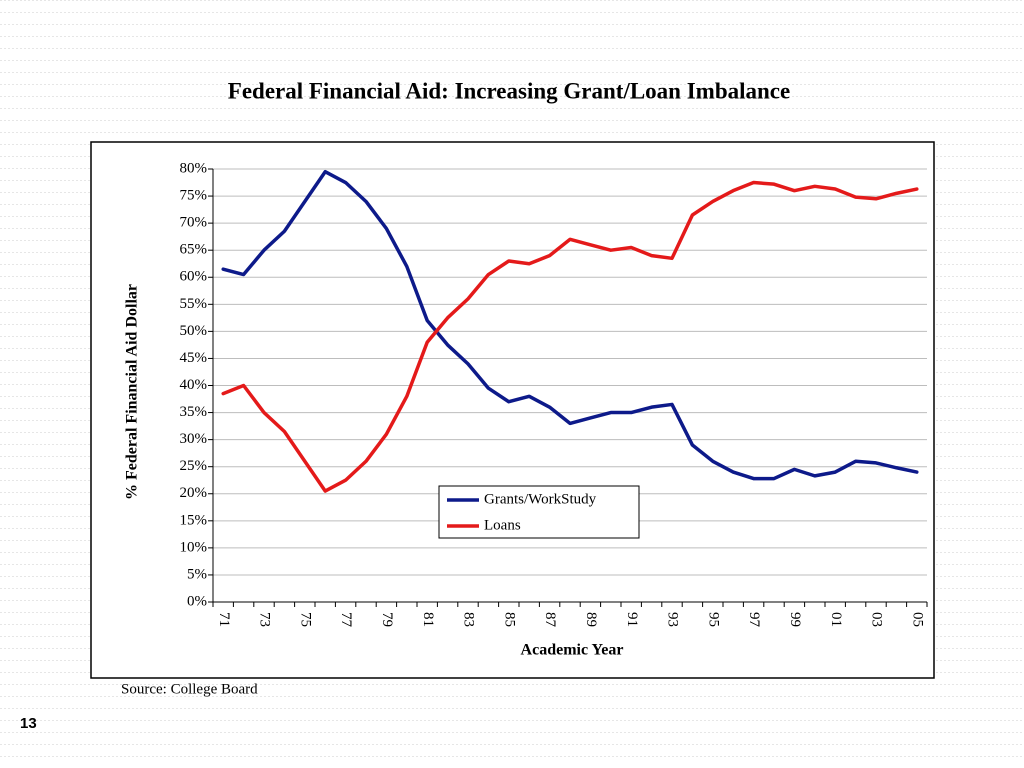 This screenshot has width=1024, height=768. I want to click on x-tick-label: 91, so click(632, 619).